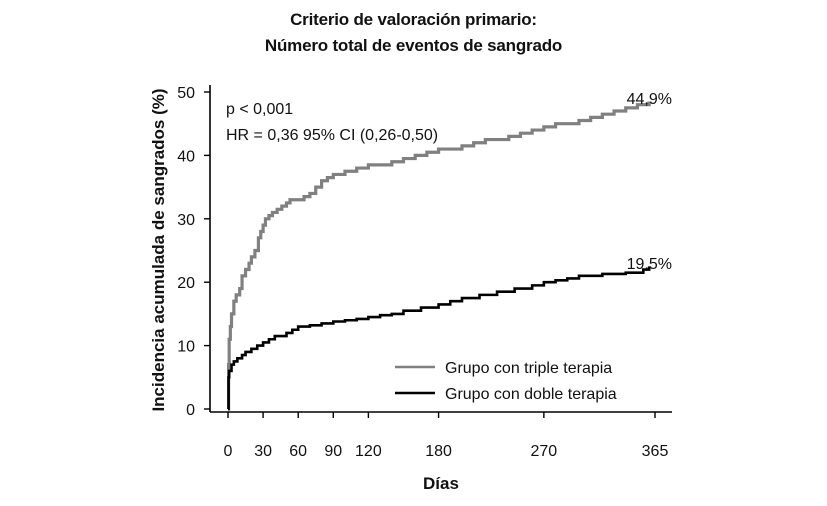  What do you see at coordinates (193, 252) in the screenshot?
I see `y-ticks: 0 10 20 30 40 50` at bounding box center [193, 252].